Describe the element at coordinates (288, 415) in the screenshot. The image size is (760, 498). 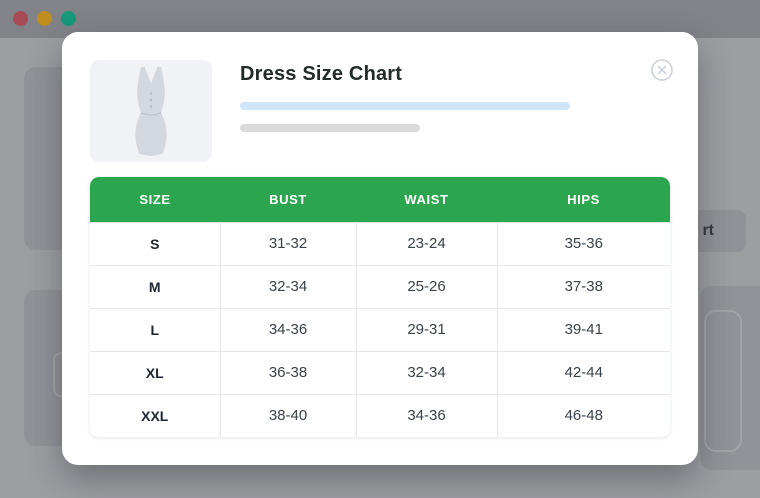
I see `bust-cell: 38-40` at that location.